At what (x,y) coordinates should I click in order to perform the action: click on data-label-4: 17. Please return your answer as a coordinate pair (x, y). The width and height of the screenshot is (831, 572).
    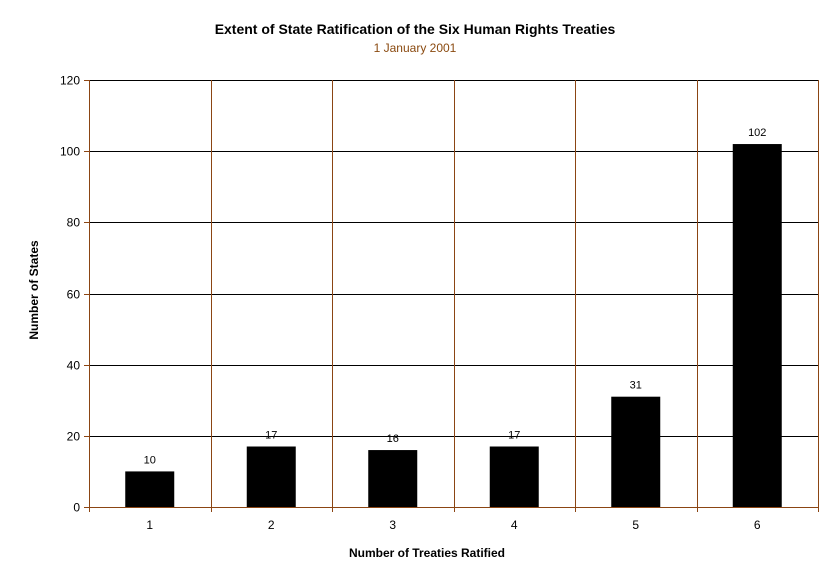
    Looking at the image, I should click on (514, 436).